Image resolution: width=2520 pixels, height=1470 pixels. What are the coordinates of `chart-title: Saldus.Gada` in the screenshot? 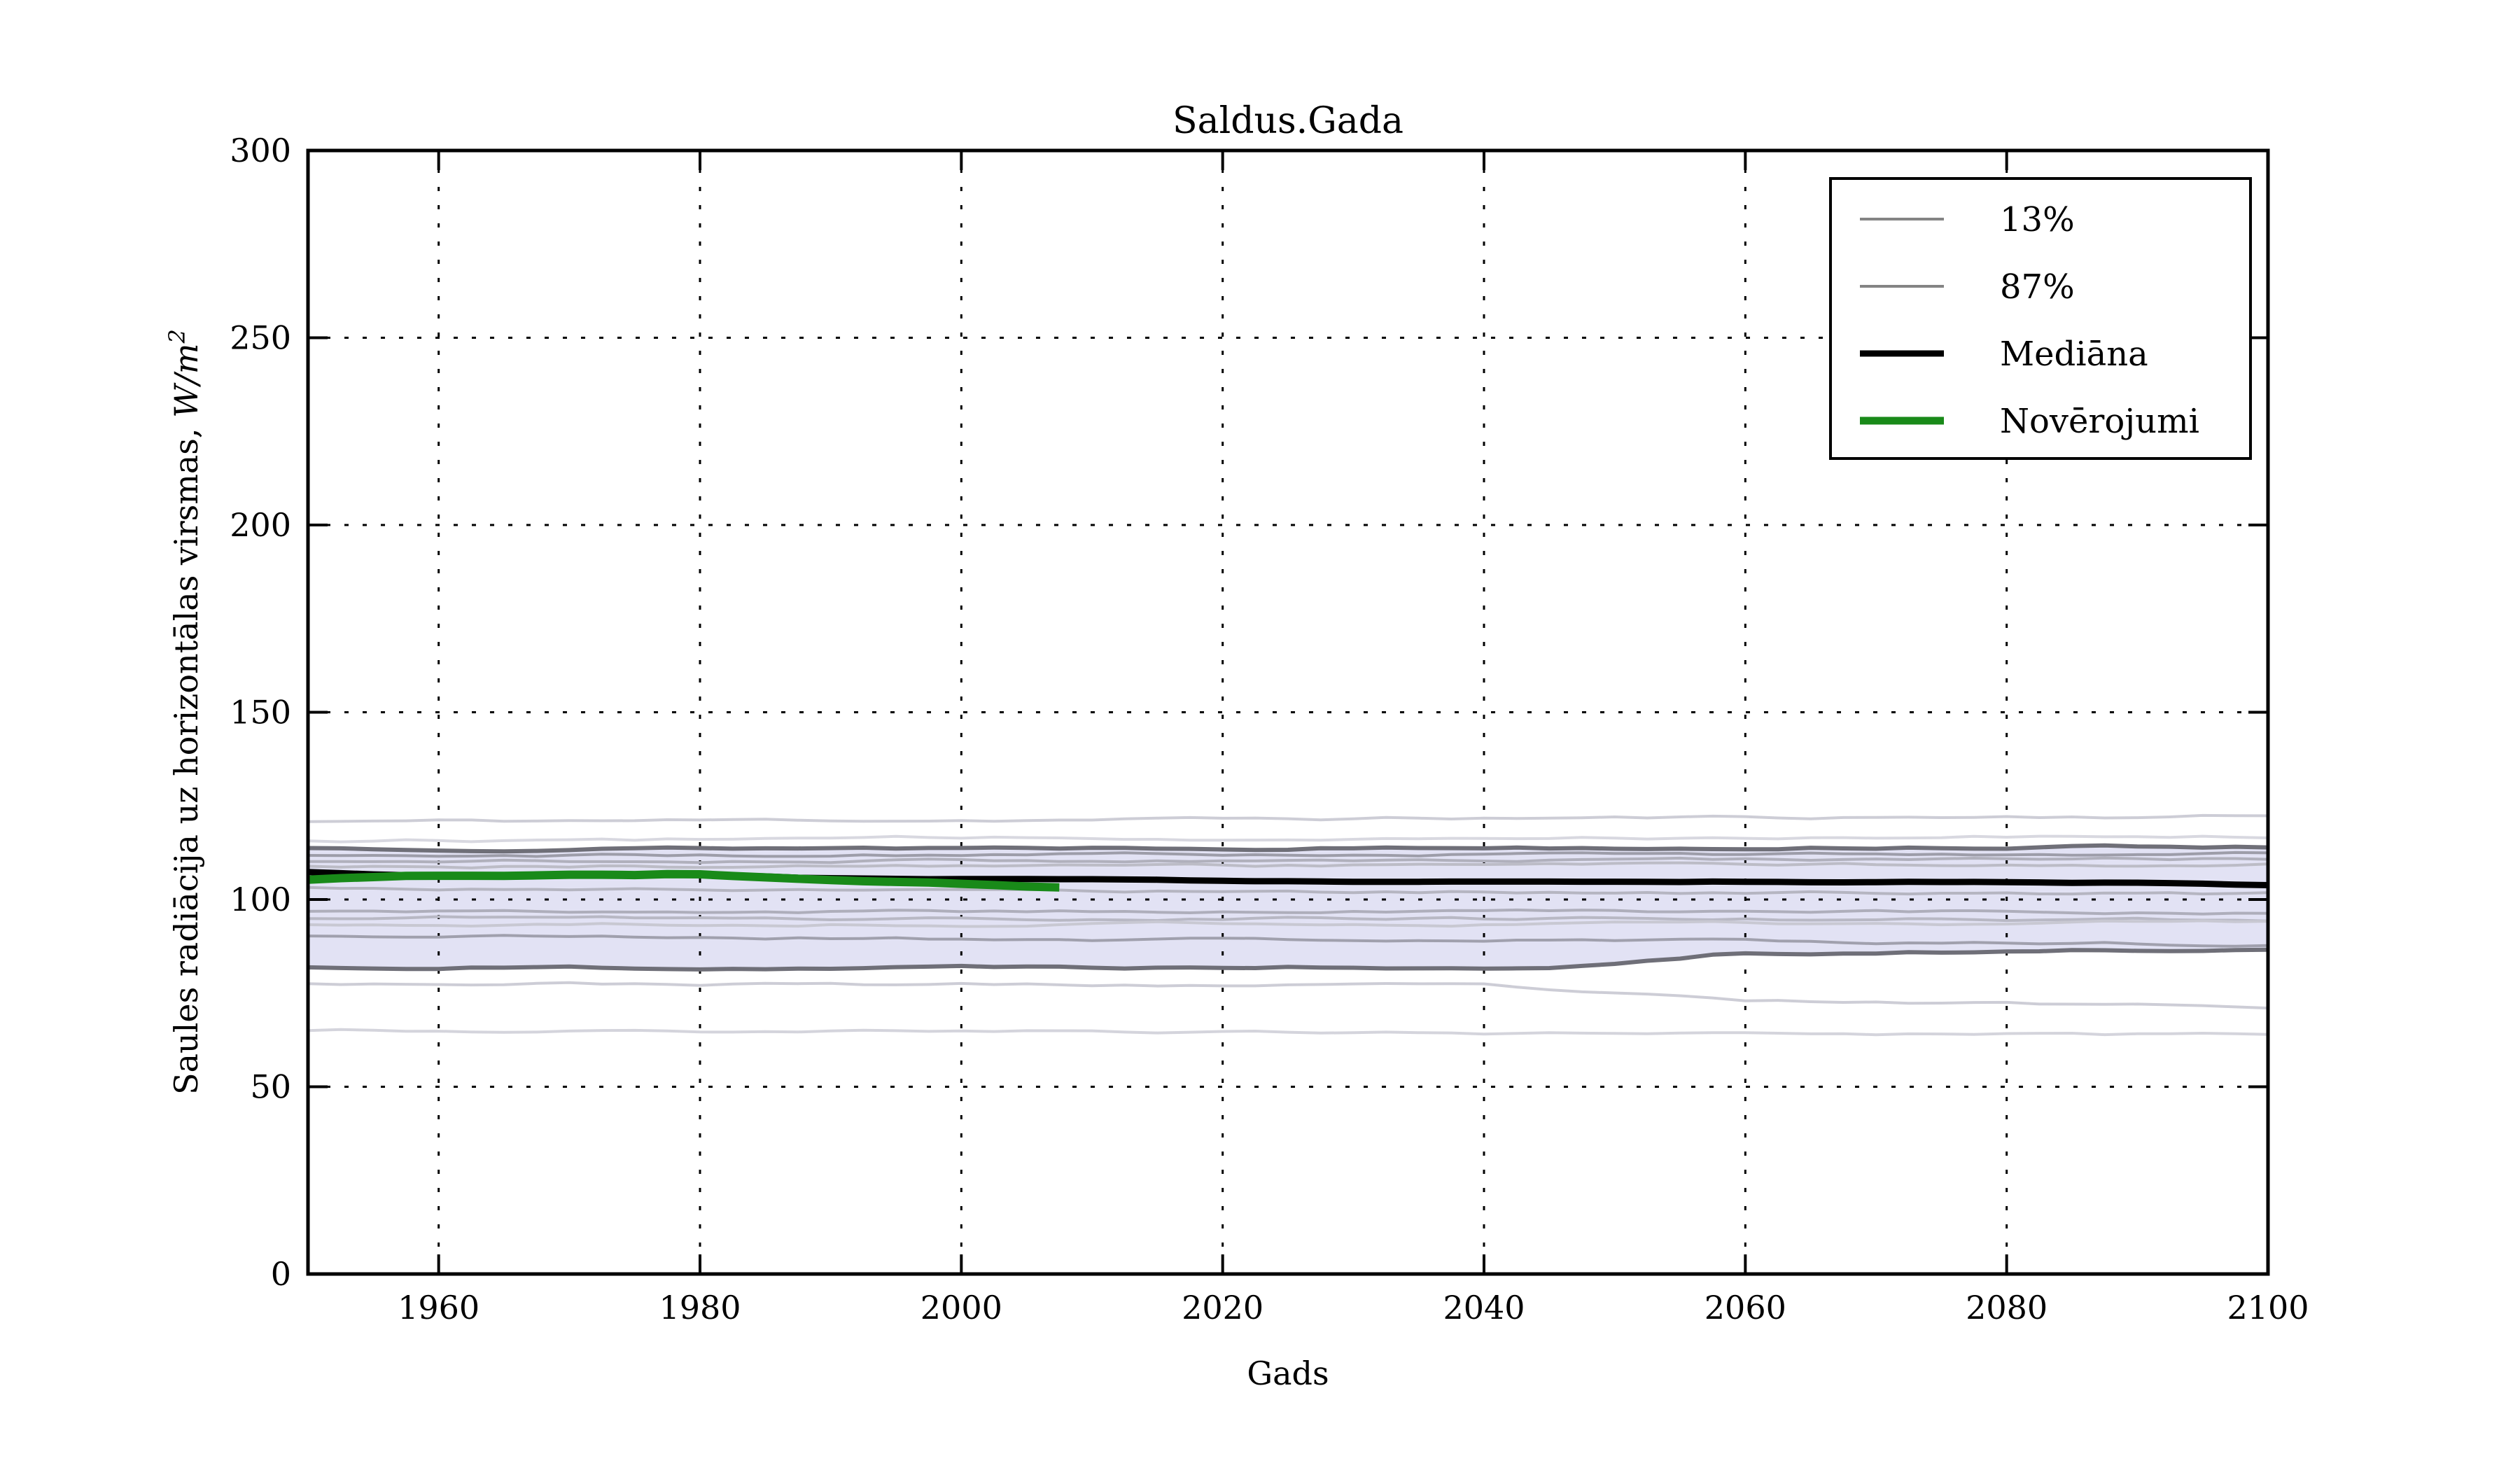 It's located at (1288, 121).